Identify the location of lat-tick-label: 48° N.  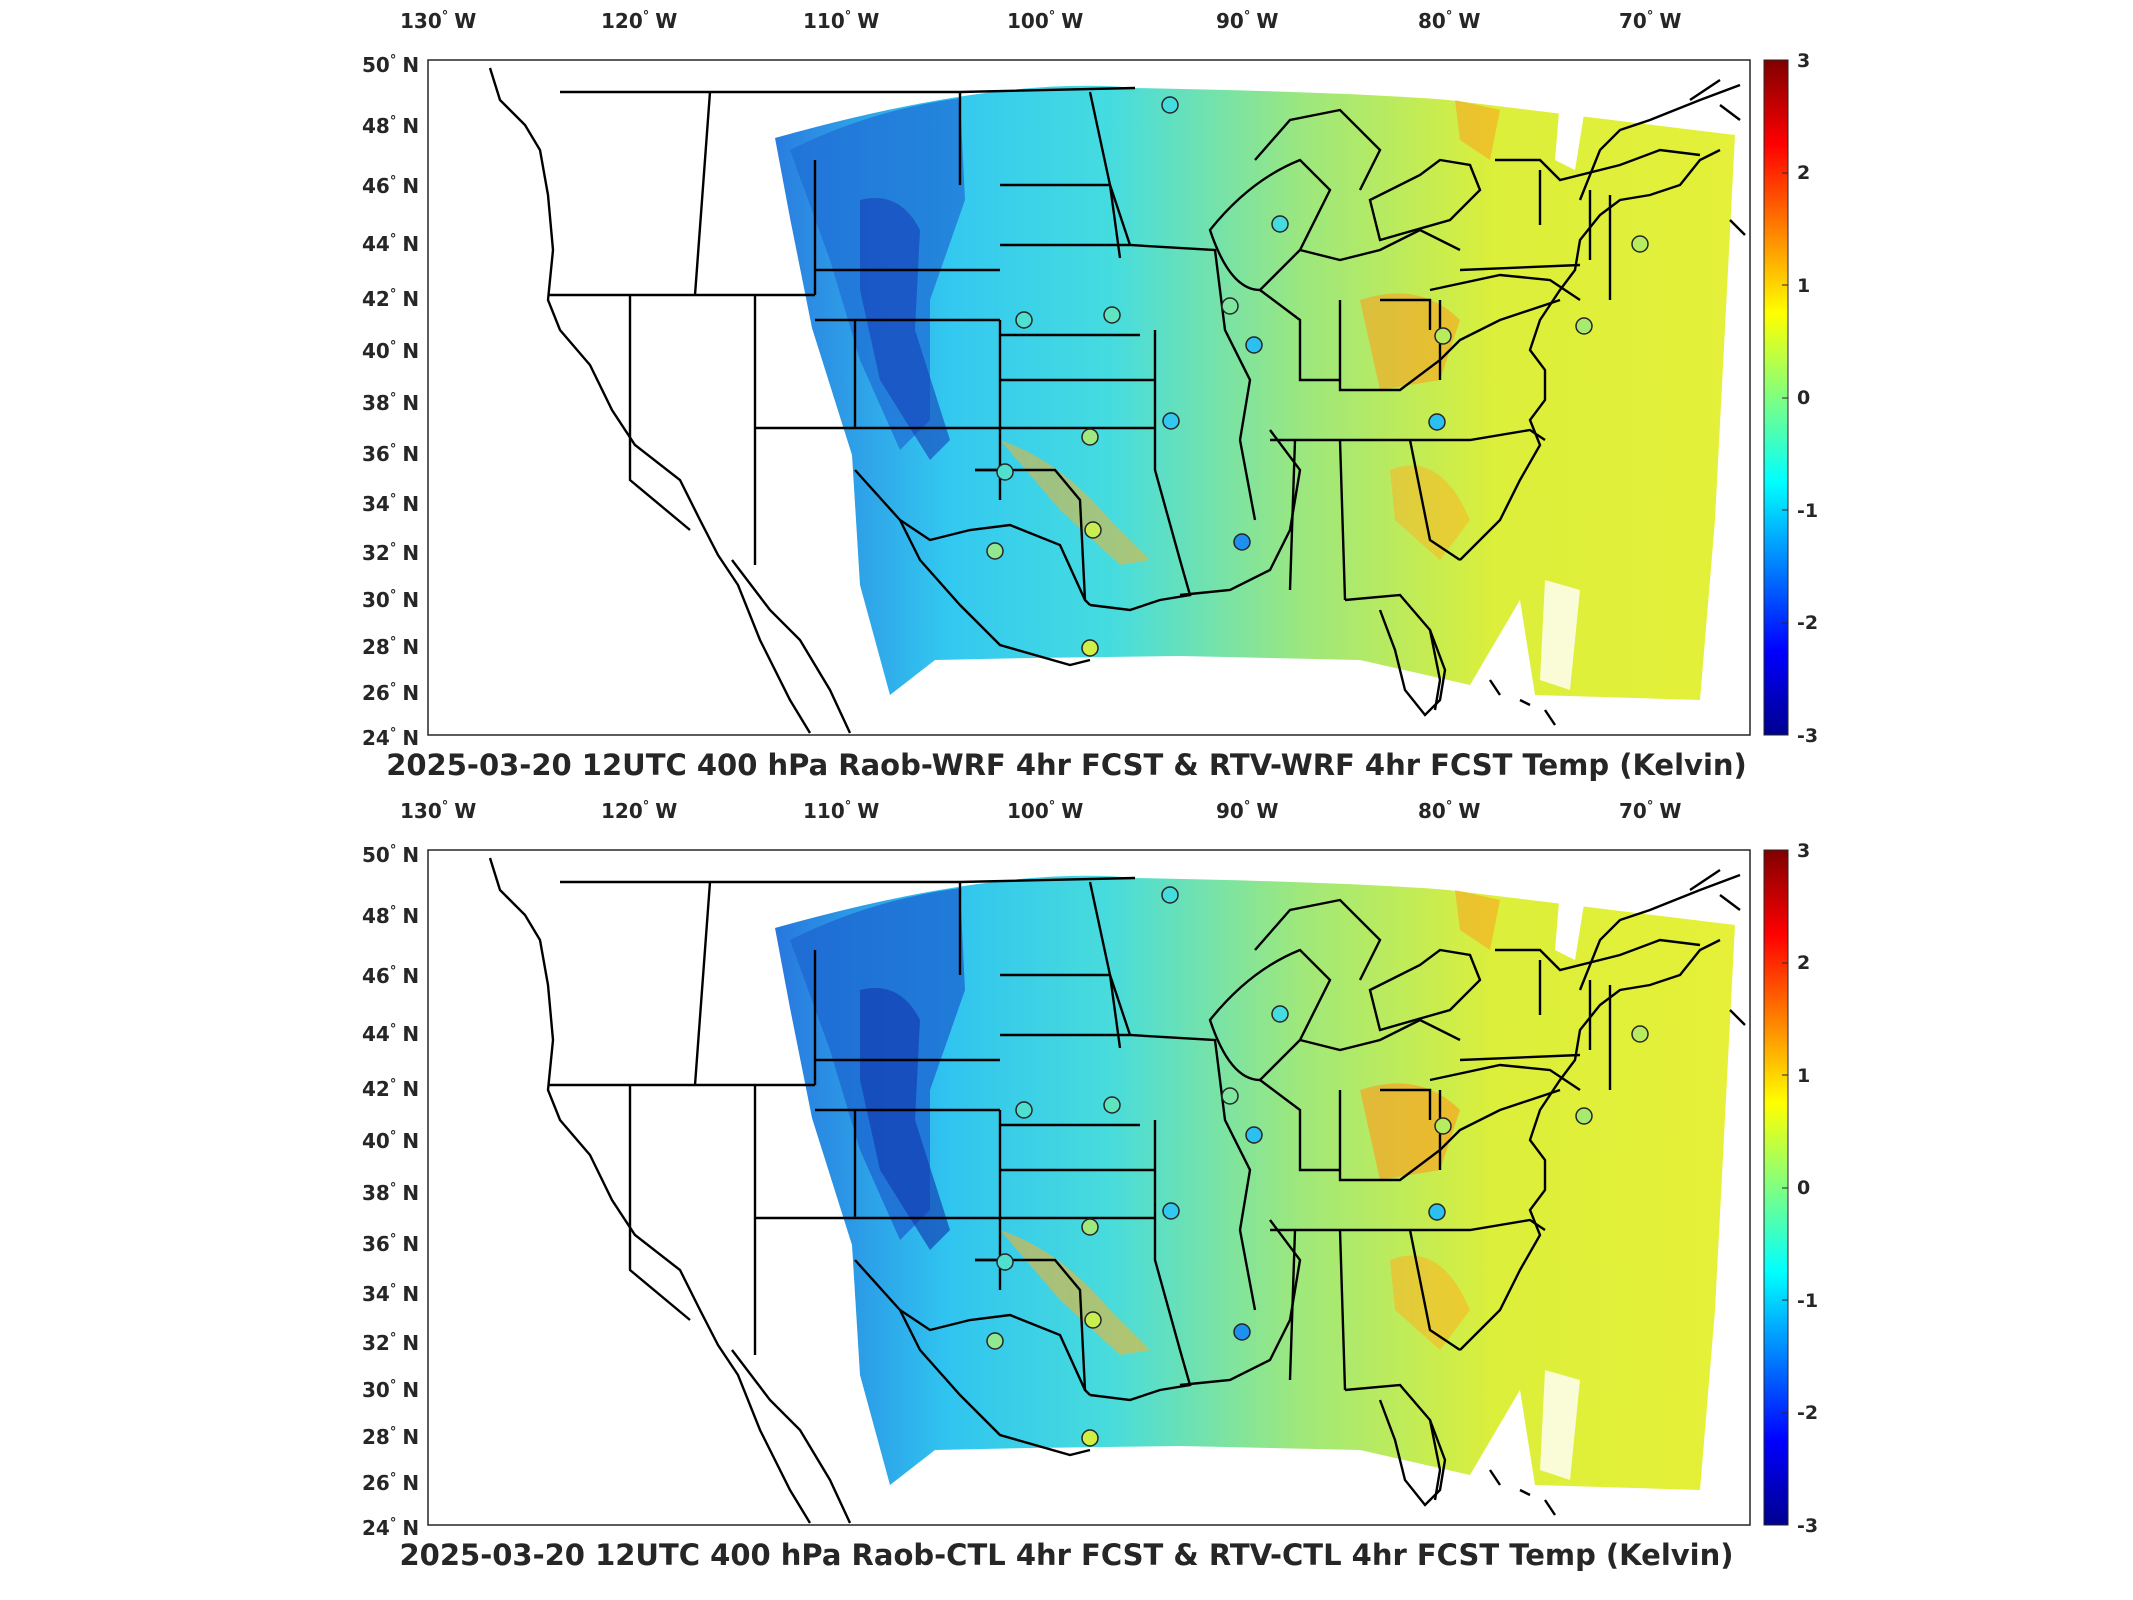
(390, 126).